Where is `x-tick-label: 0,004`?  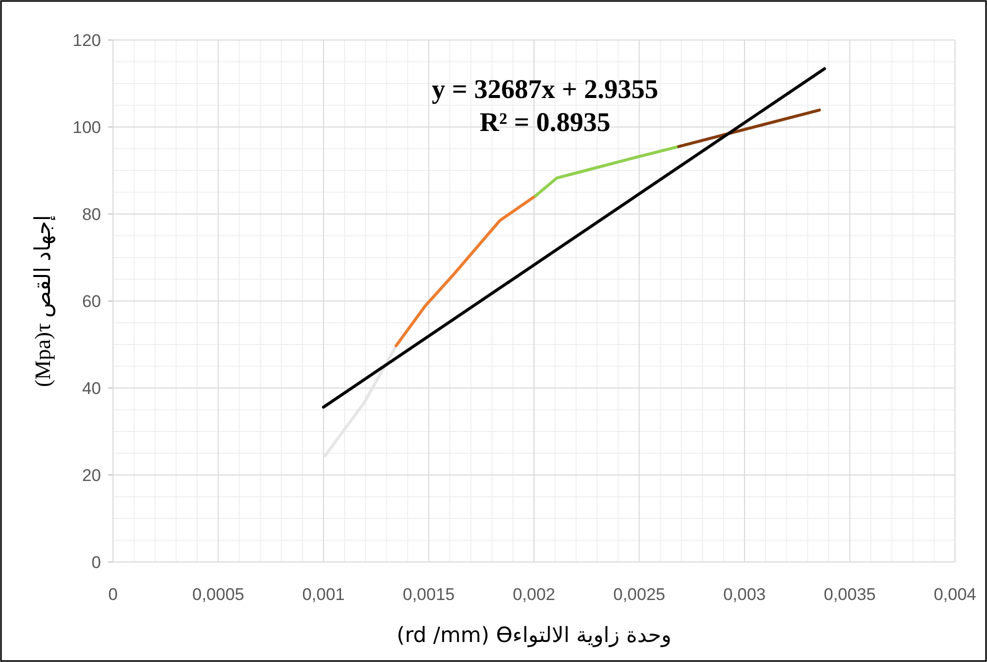 x-tick-label: 0,004 is located at coordinates (955, 594).